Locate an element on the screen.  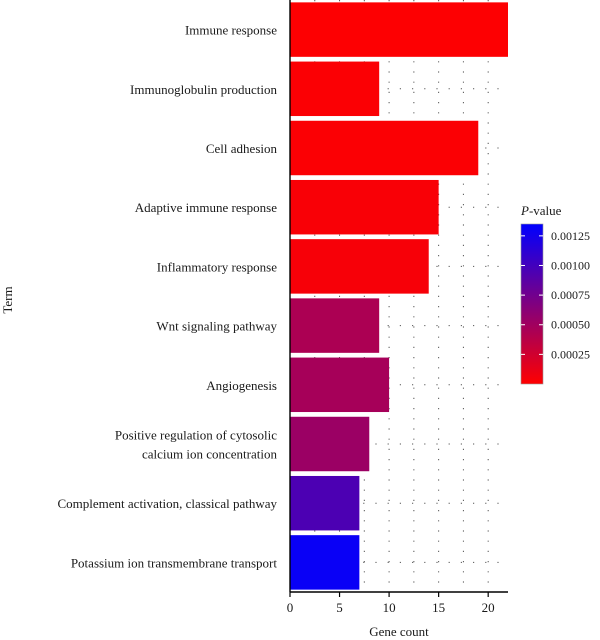
x-axis-title: Gene count is located at coordinates (399, 631).